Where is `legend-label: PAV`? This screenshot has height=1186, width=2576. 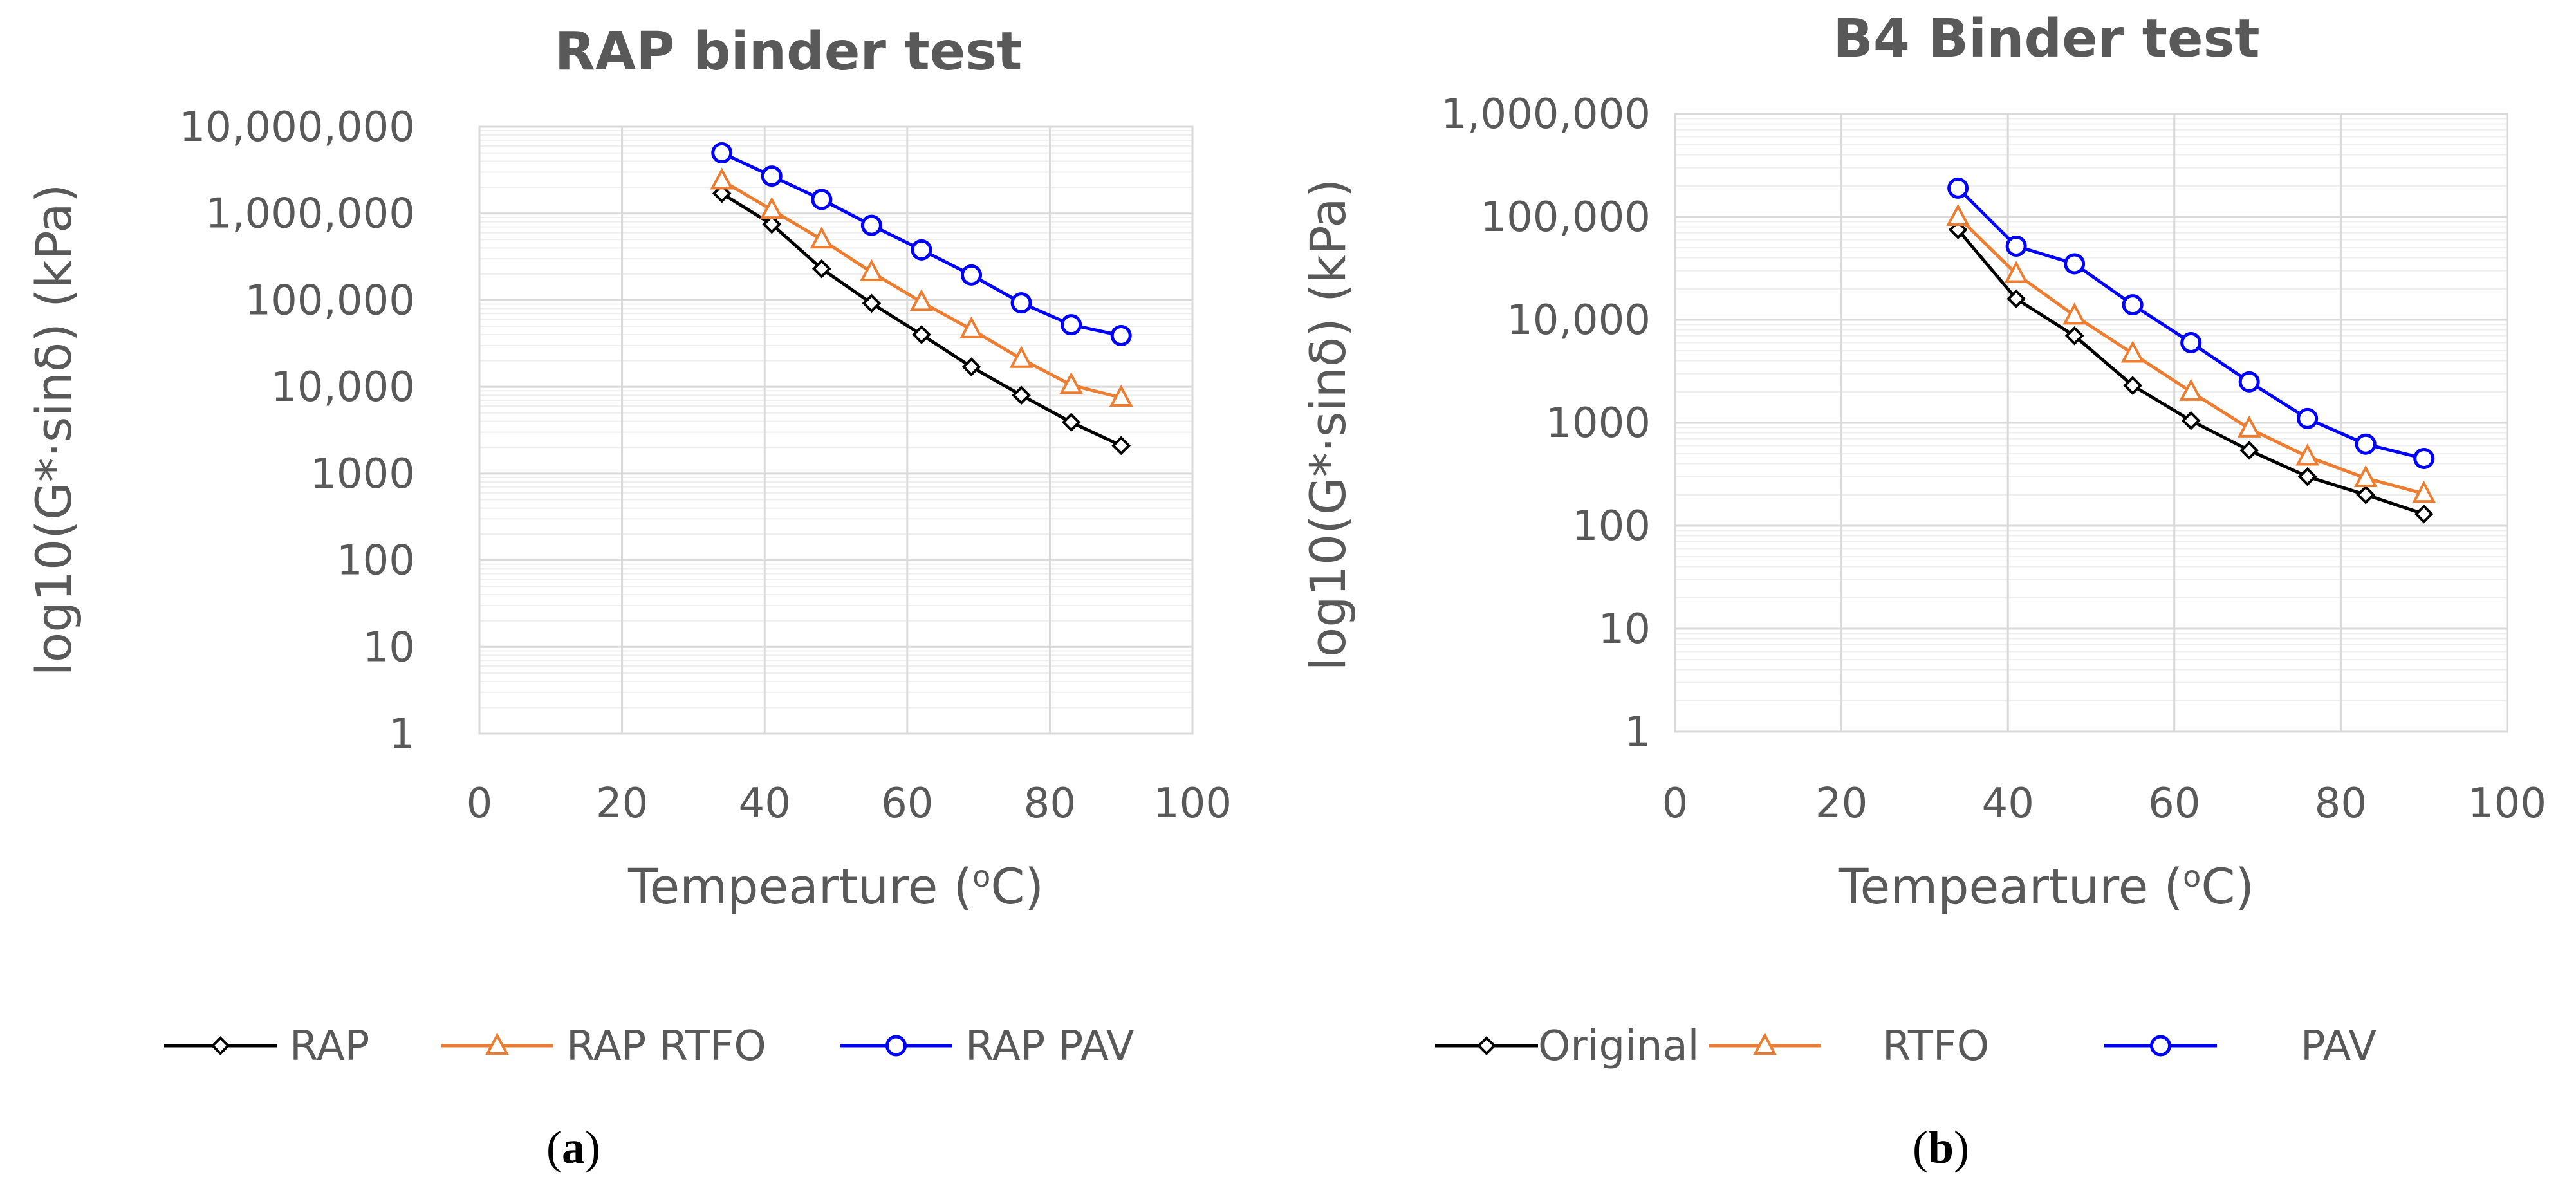
legend-label: PAV is located at coordinates (2339, 1046).